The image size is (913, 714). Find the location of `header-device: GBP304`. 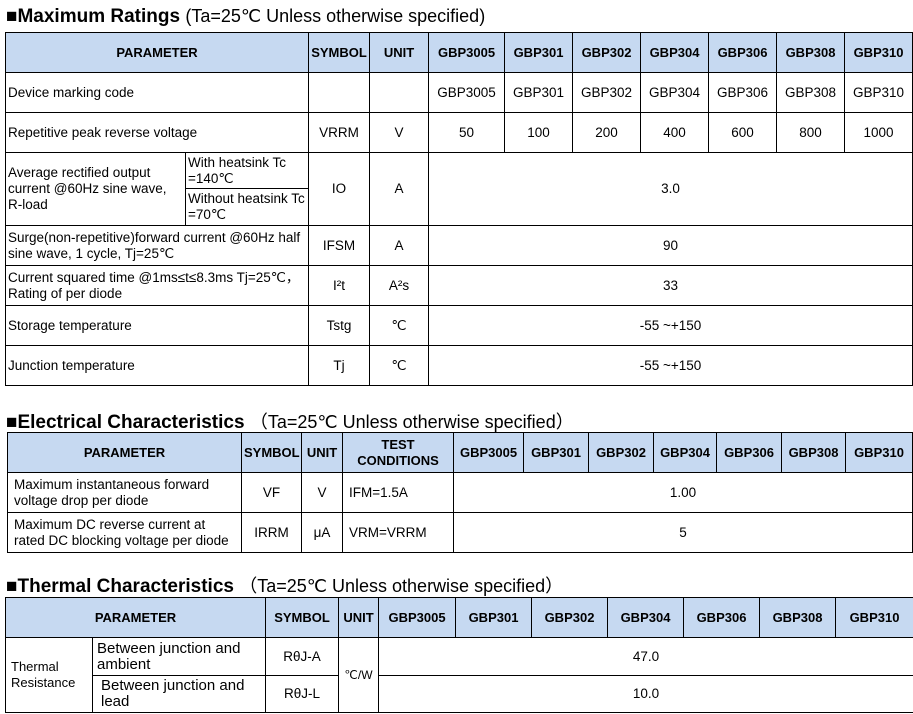

header-device: GBP304 is located at coordinates (674, 52).